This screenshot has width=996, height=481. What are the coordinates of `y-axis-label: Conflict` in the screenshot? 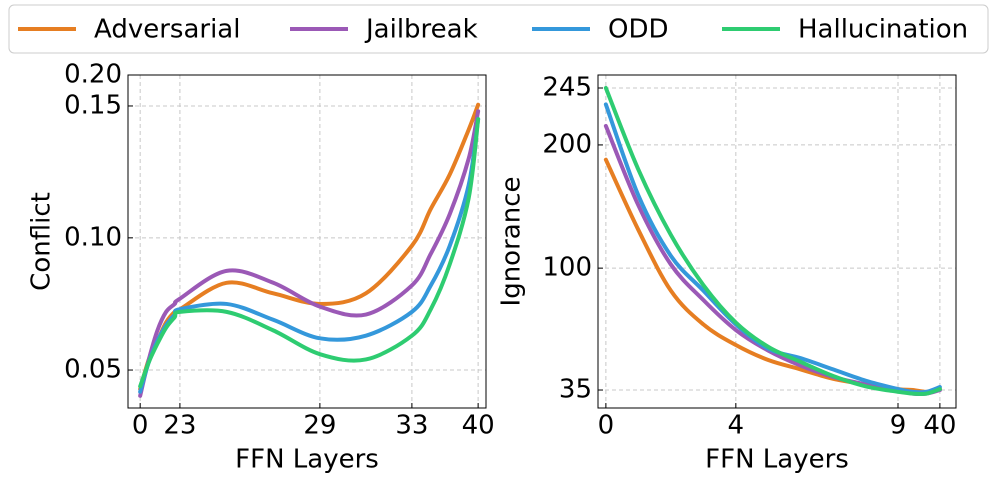 It's located at (42, 241).